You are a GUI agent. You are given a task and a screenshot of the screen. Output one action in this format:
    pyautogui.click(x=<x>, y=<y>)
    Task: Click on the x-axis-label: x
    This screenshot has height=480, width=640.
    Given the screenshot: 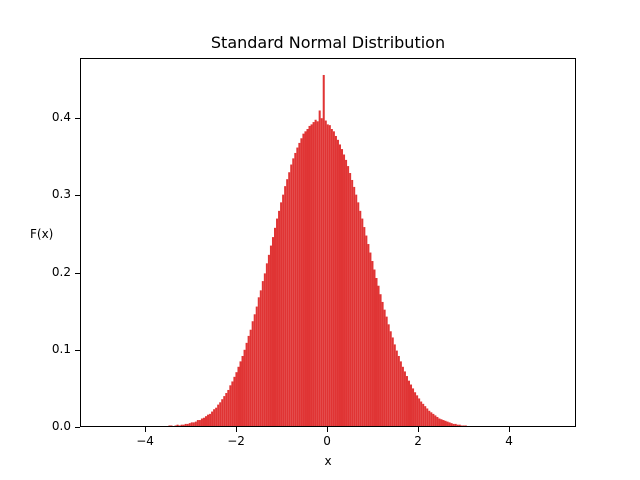 What is the action you would take?
    pyautogui.click(x=328, y=461)
    